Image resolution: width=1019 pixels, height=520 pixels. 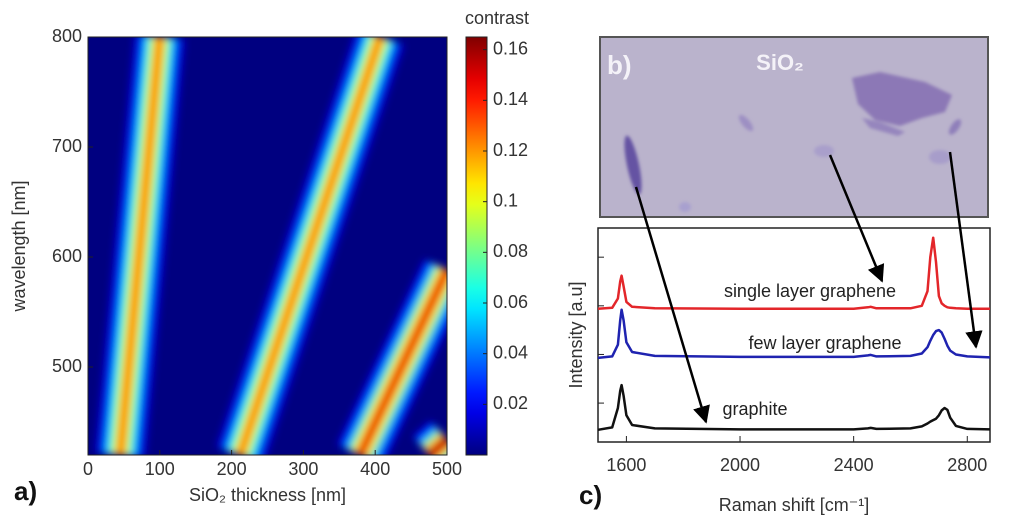 What do you see at coordinates (576, 334) in the screenshot?
I see `y-axis-label: Intensity [a.u]` at bounding box center [576, 334].